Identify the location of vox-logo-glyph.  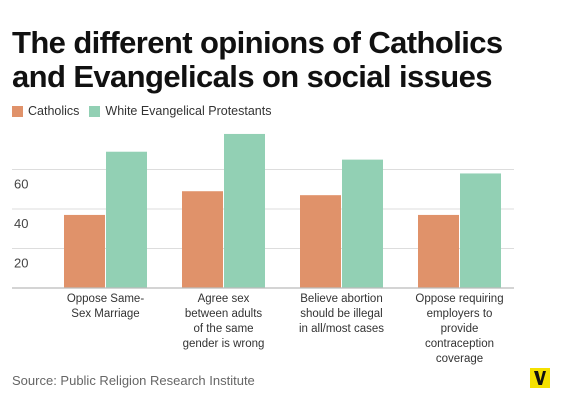
(540, 378).